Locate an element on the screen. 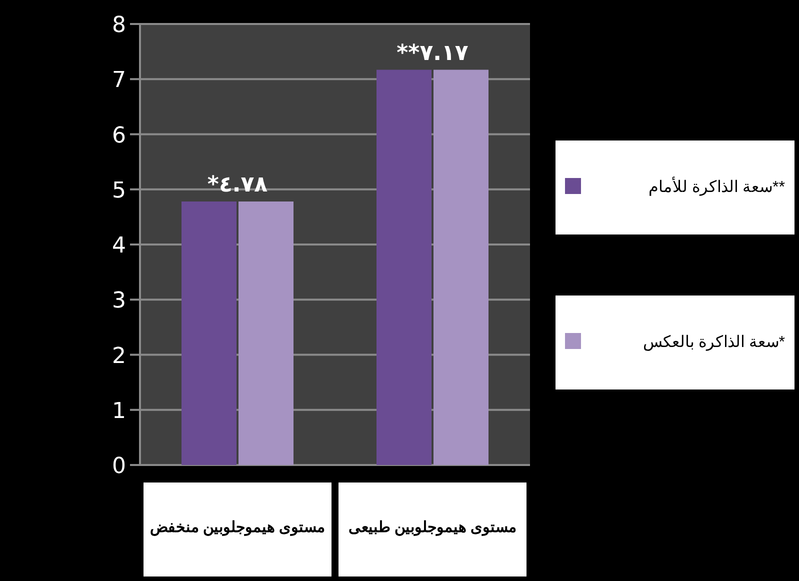 The height and width of the screenshot is (581, 799). y-tick-label: 2 is located at coordinates (119, 356).